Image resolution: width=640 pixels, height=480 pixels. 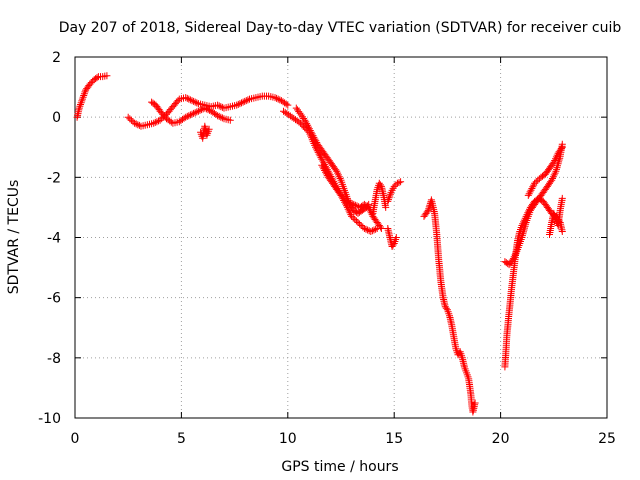 What do you see at coordinates (394, 439) in the screenshot?
I see `x-tick-label: 15` at bounding box center [394, 439].